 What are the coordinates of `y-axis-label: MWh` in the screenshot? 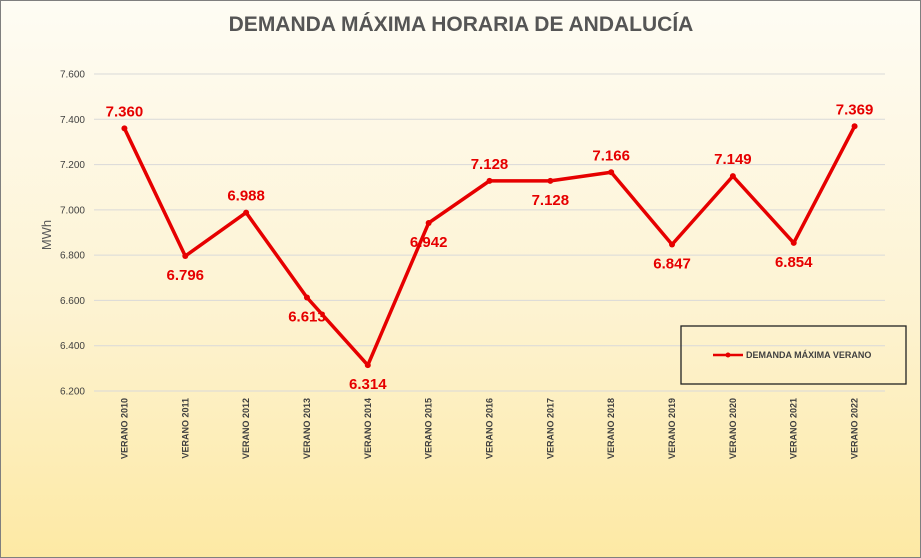 It's located at (46, 235).